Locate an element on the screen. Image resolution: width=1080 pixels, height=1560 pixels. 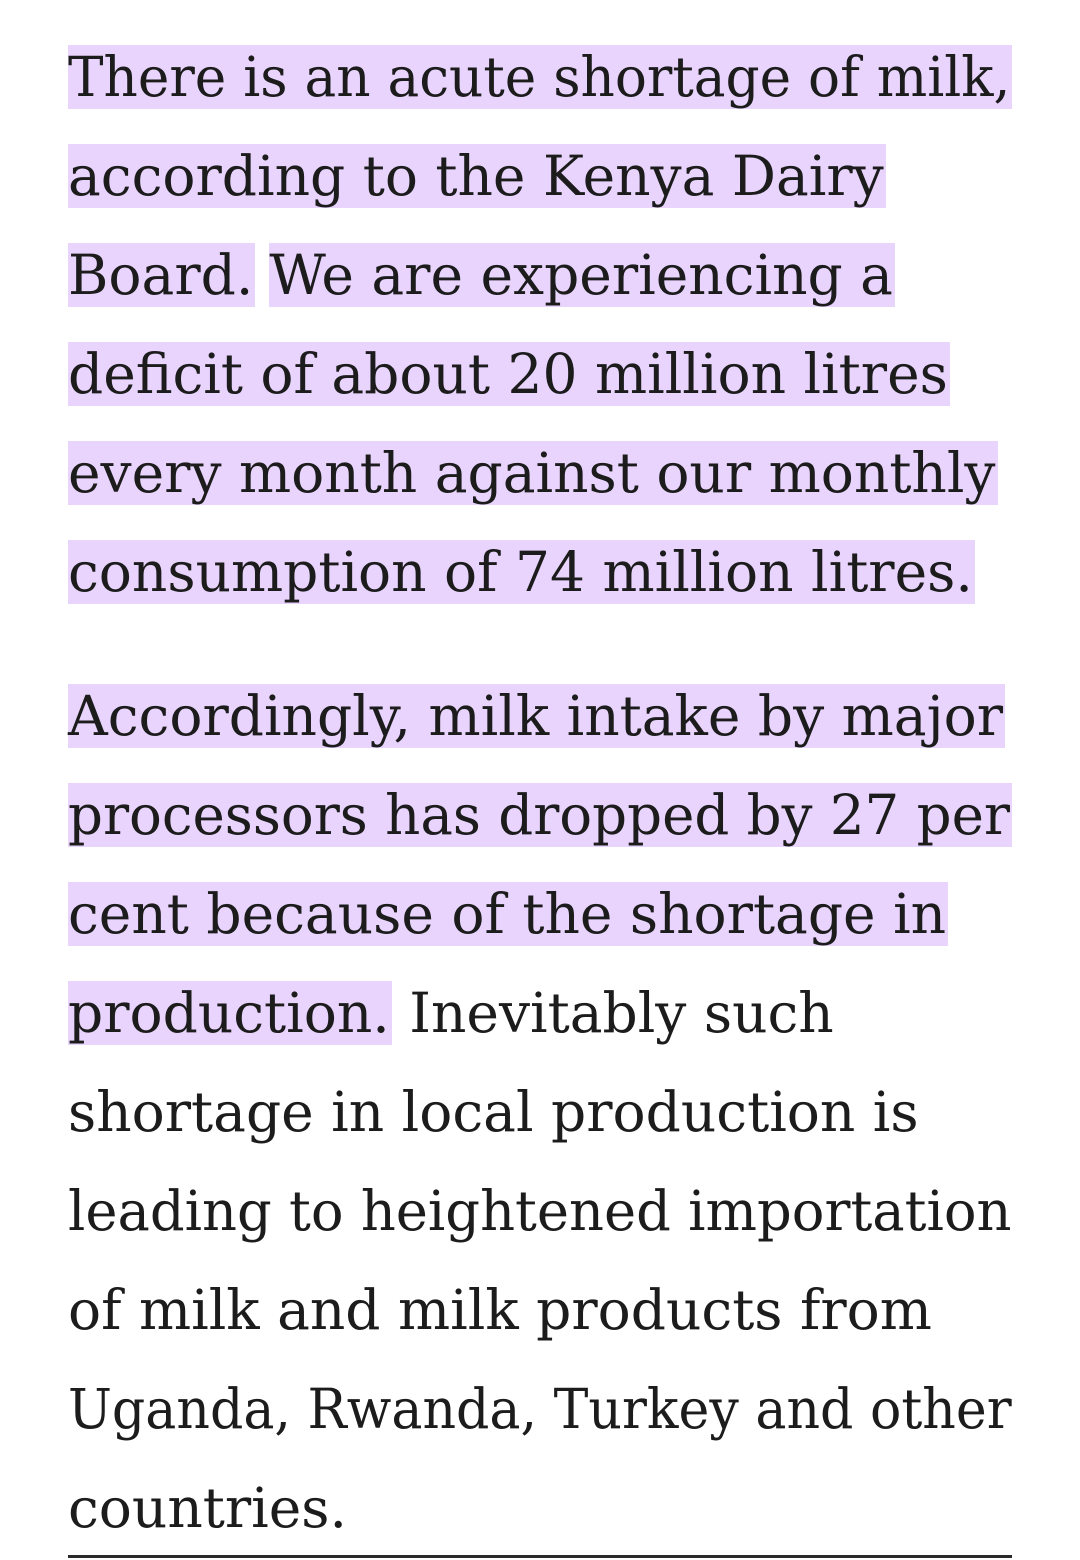
paragraph-2-line-8: Uganda, Rwanda, Turkey and other is located at coordinates (540, 1409).